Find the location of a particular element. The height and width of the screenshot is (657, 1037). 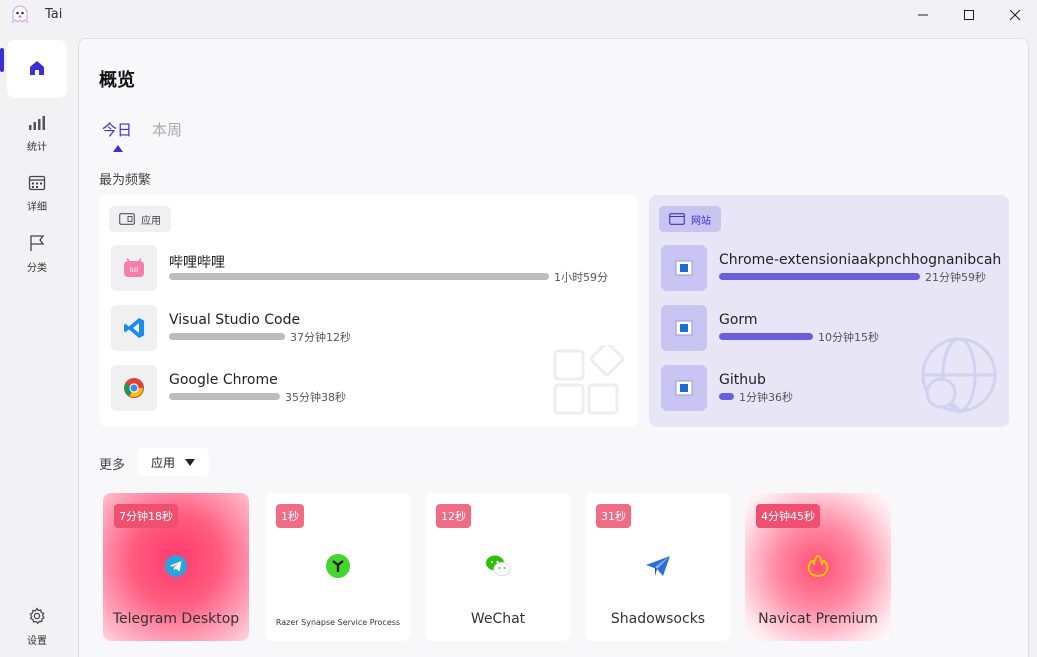

calendar-icon is located at coordinates (37, 184).